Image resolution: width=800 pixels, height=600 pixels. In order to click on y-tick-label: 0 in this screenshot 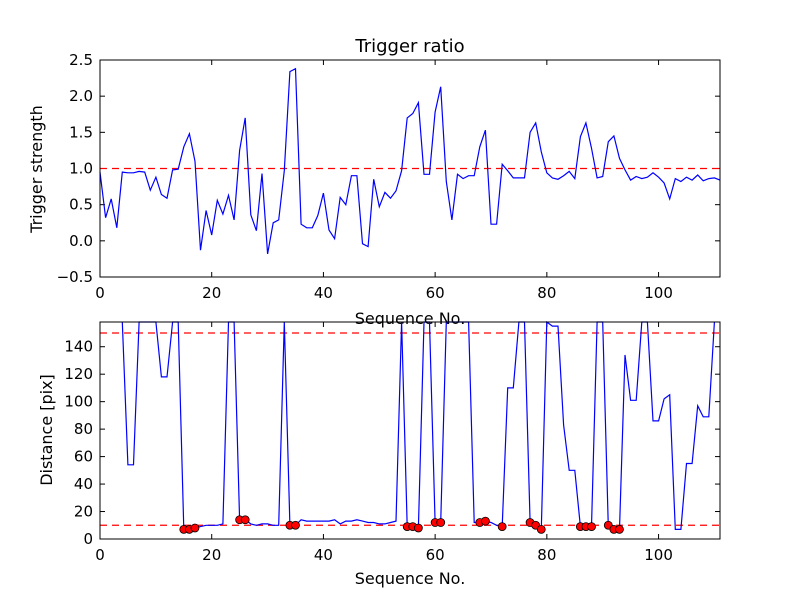, I will do `click(88, 539)`.